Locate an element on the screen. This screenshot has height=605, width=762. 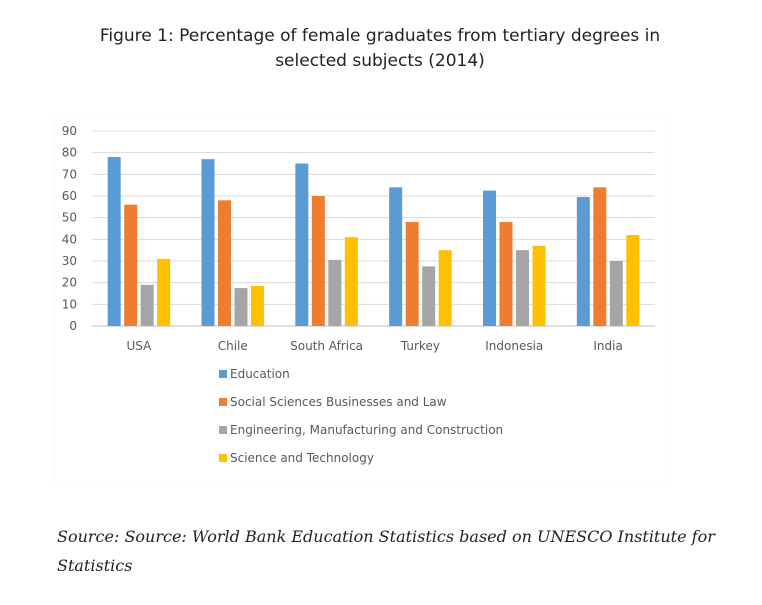
bar-education-usa is located at coordinates (114, 241).